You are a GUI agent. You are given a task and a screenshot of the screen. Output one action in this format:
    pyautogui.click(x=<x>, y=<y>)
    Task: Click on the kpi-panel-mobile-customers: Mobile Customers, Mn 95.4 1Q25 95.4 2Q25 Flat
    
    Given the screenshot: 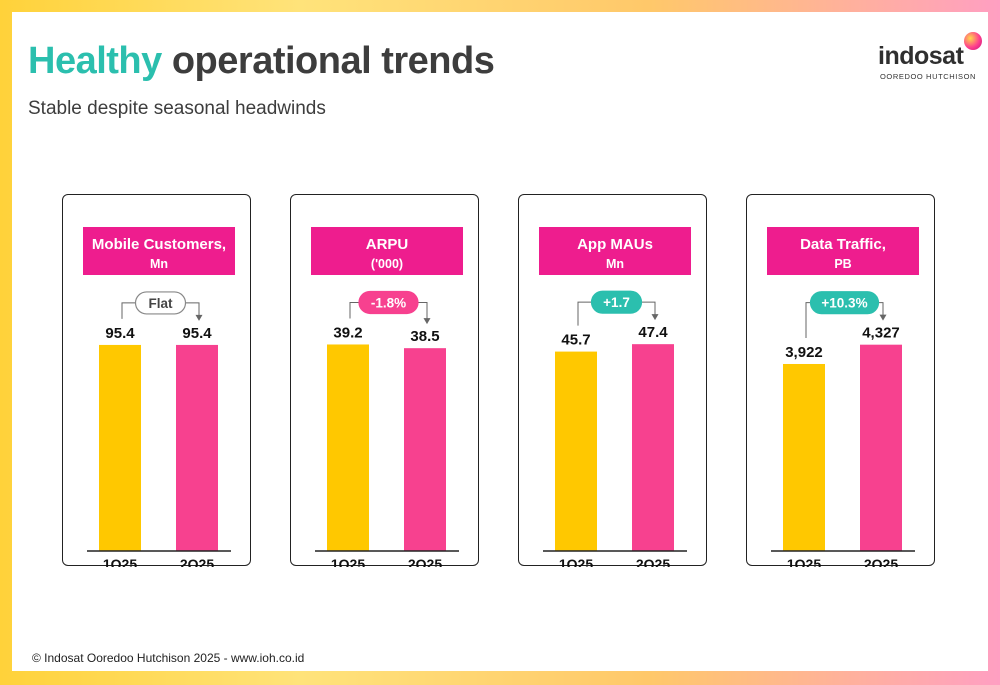 What is the action you would take?
    pyautogui.click(x=156, y=380)
    